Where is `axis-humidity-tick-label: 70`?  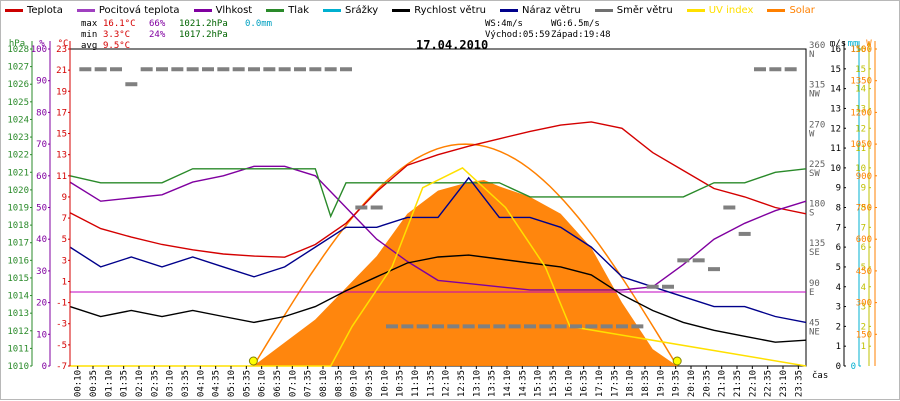
axis-humidity-tick-label: 70 is located at coordinates (41, 145).